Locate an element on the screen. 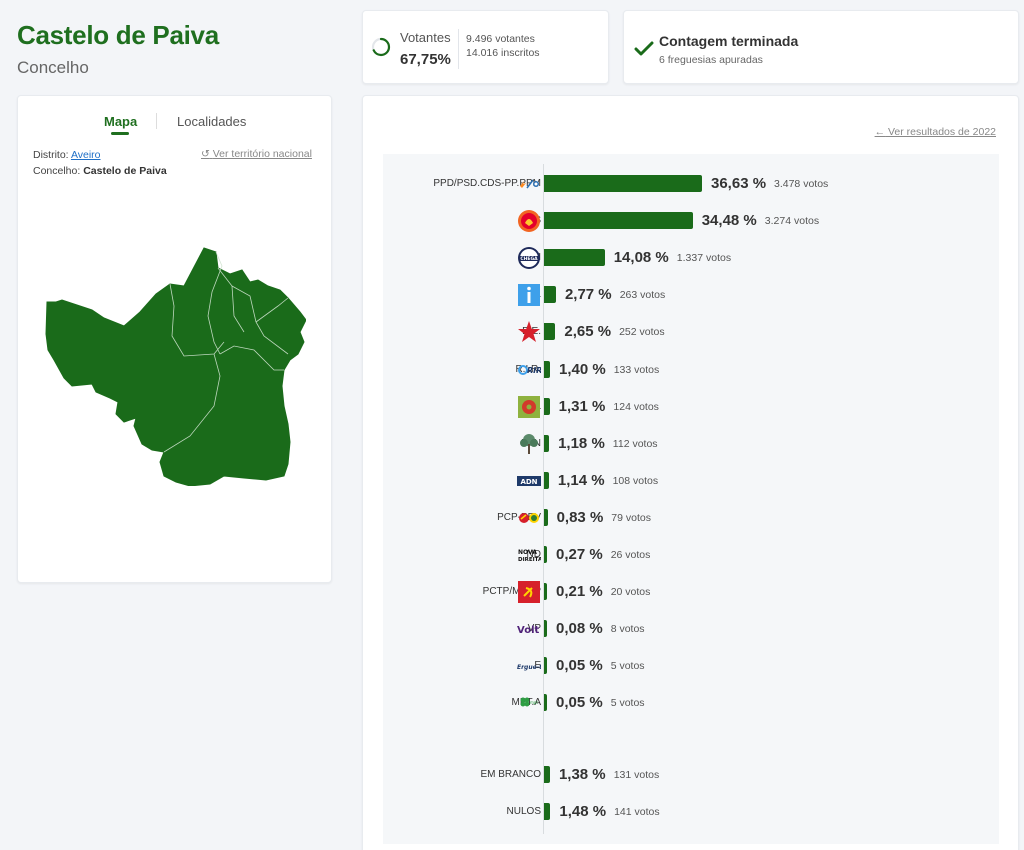 Image resolution: width=1024 pixels, height=850 pixels. previous-results-label: Ver resultados de 2022 is located at coordinates (942, 132).